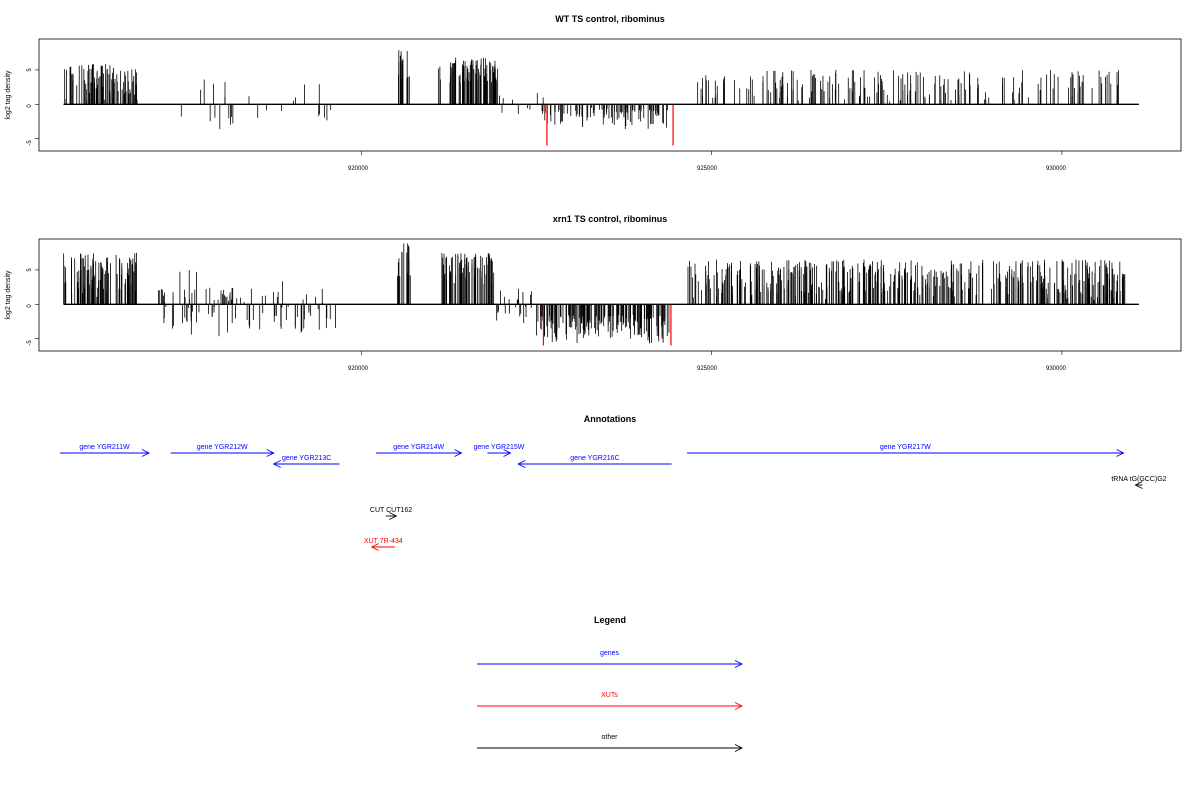  I want to click on annotation-feature: gene YGR215W, so click(499, 450).